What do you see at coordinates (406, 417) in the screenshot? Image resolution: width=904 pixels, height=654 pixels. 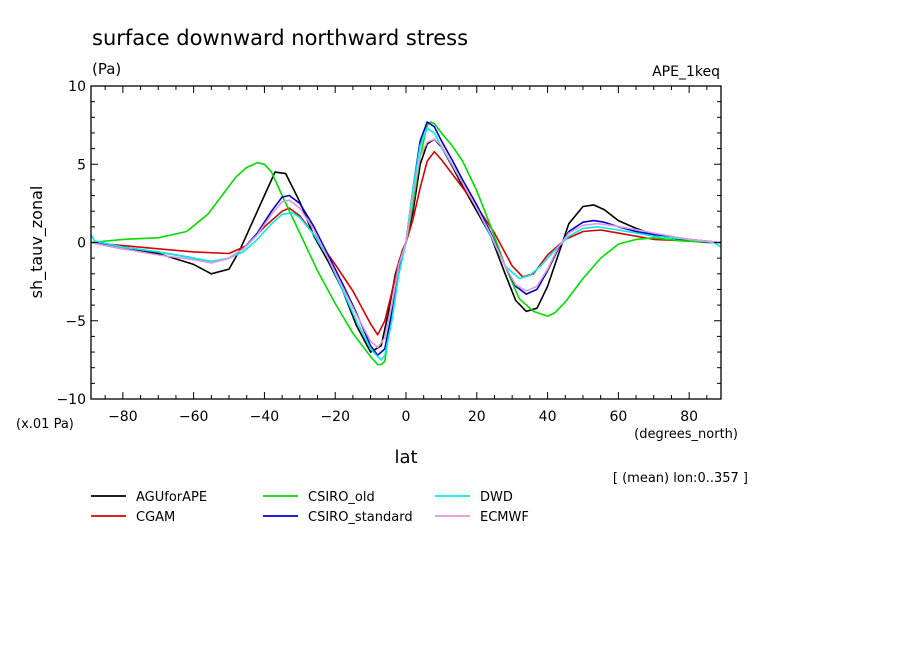 I see `x-tick-label: 0` at bounding box center [406, 417].